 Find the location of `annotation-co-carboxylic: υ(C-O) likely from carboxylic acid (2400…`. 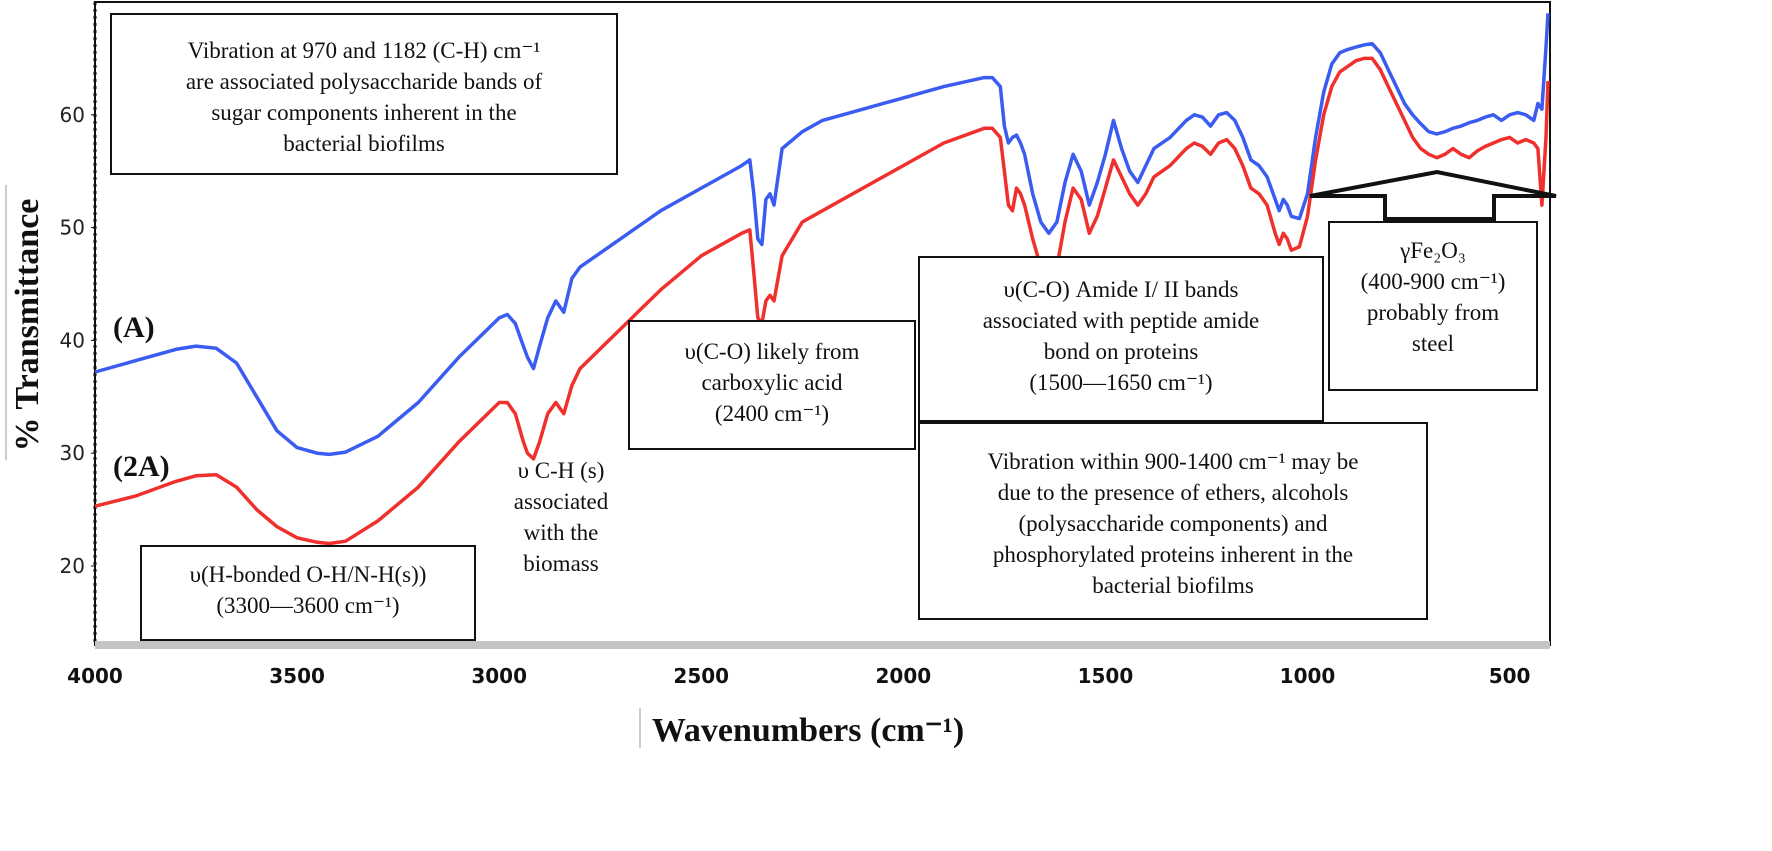

annotation-co-carboxylic: υ(C-O) likely from carboxylic acid (2400… is located at coordinates (772, 385).